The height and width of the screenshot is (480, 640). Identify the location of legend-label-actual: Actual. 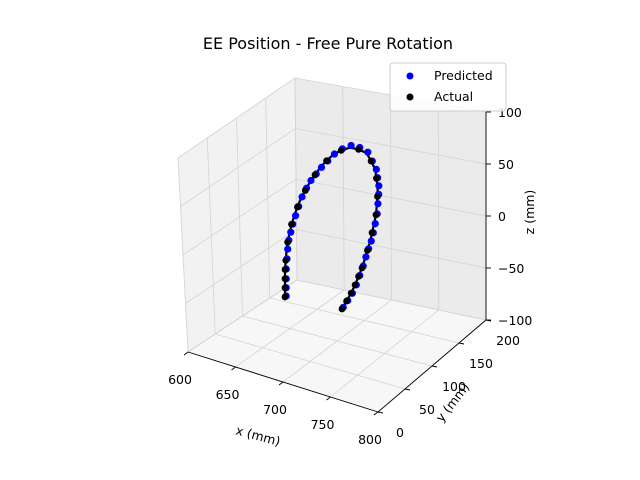
(453, 96).